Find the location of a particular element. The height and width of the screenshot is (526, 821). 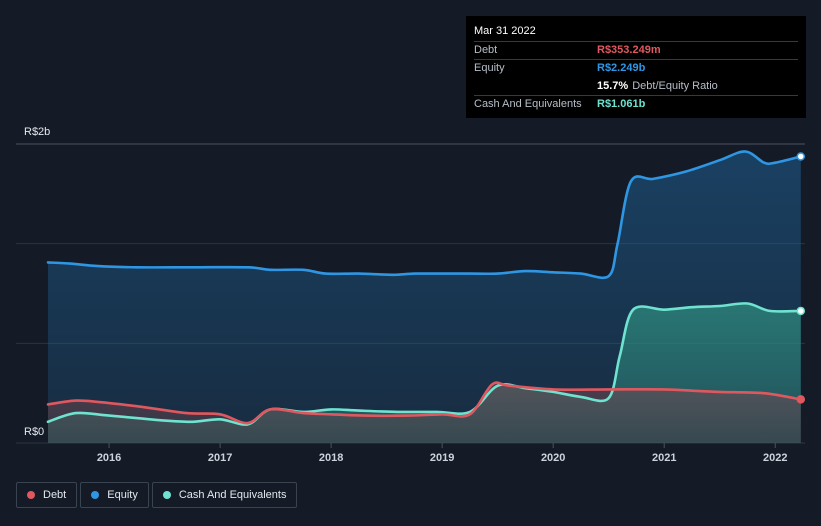

x-axis: 2016 2017 2018 2019 2020 2021 2022 is located at coordinates (442, 453).